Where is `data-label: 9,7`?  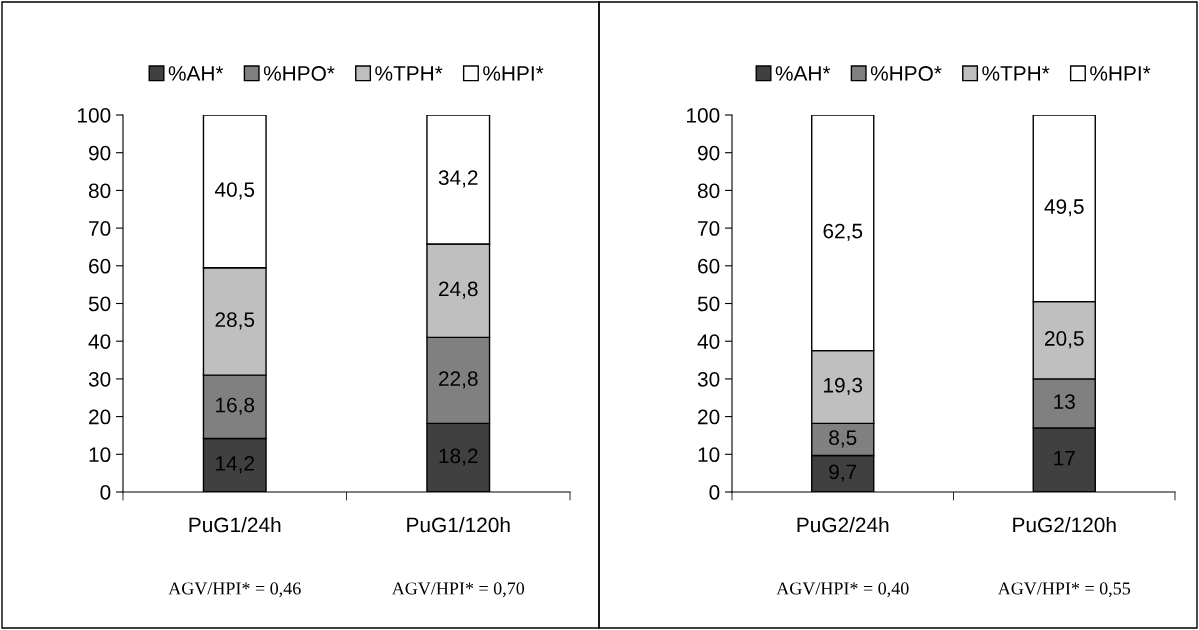
data-label: 9,7 is located at coordinates (843, 473).